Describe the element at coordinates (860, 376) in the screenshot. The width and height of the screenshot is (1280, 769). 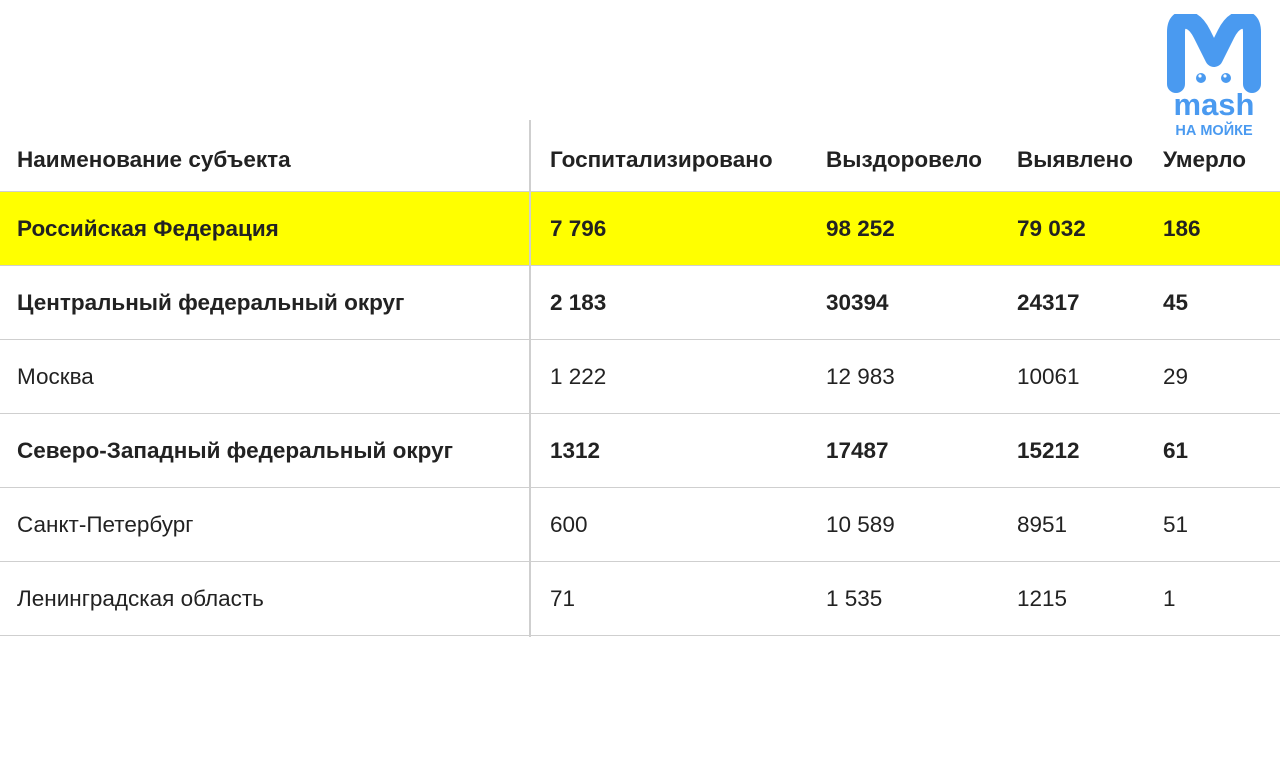
I see `recovered-value: 12 983` at that location.